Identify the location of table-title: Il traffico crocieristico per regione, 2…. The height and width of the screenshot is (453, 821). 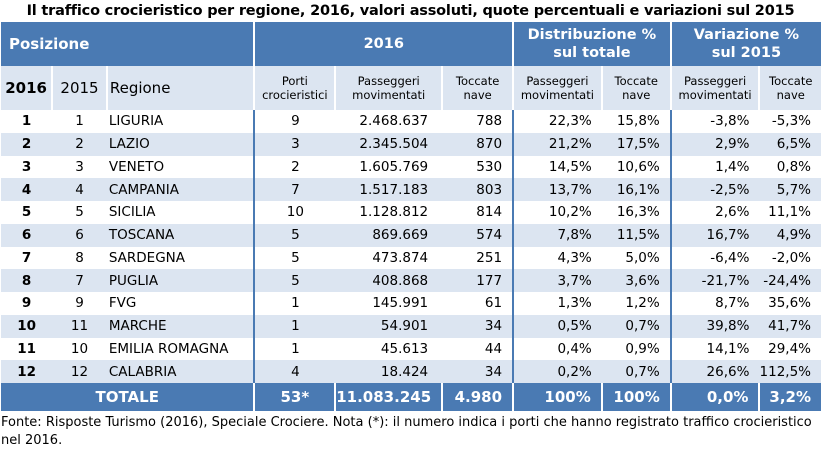
(410, 11).